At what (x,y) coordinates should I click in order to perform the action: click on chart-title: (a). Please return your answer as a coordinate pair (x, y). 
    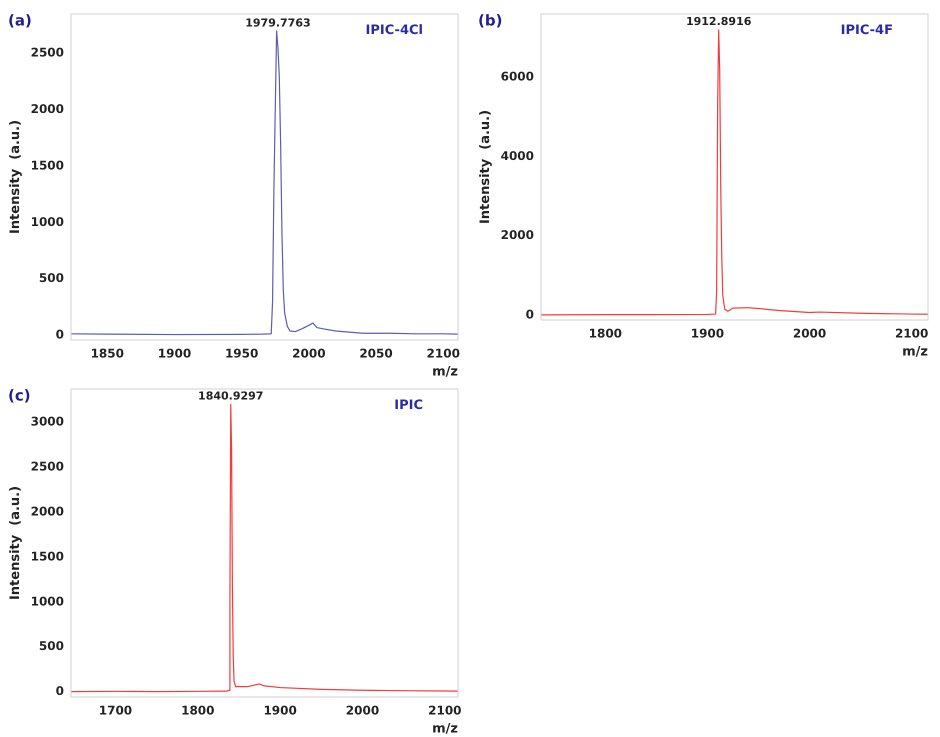
    Looking at the image, I should click on (20, 20).